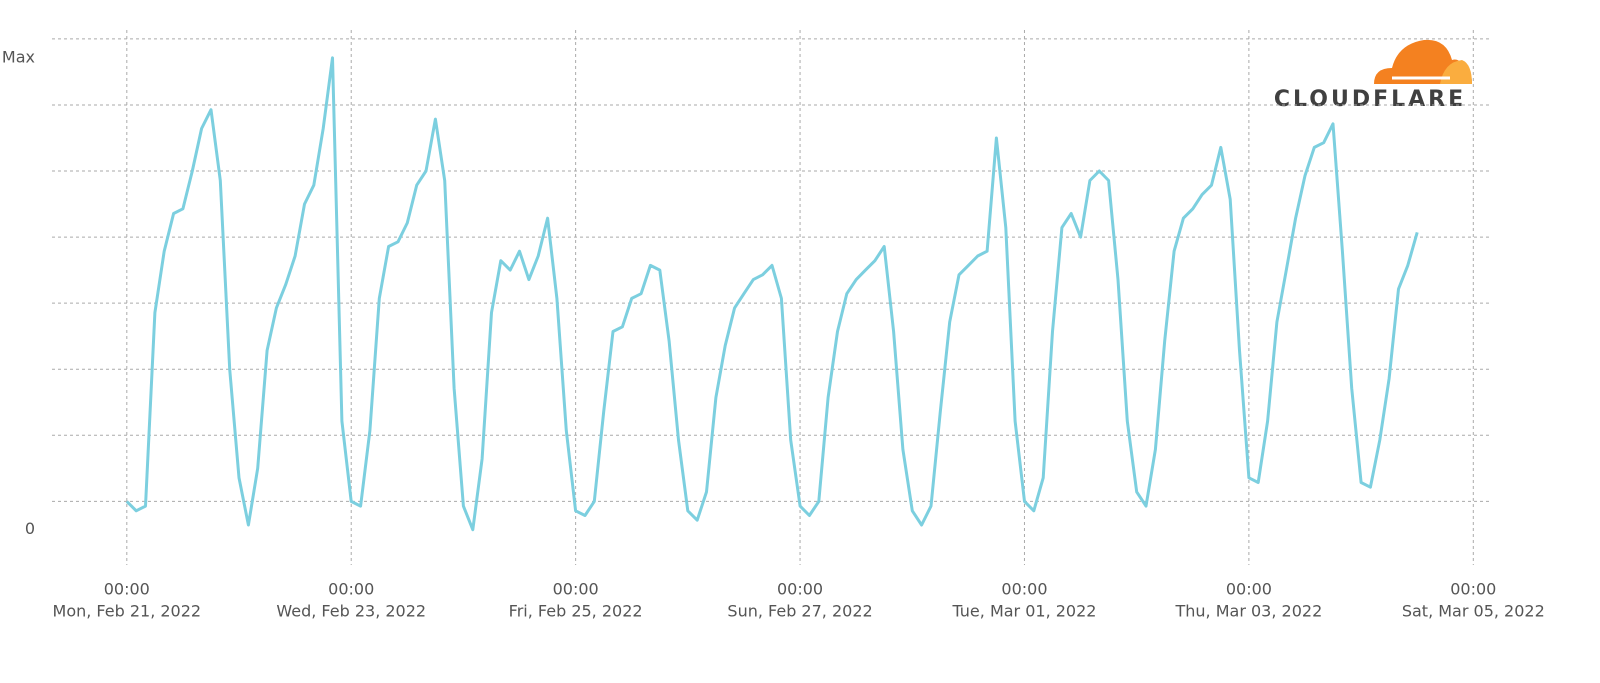 This screenshot has height=683, width=1600. What do you see at coordinates (127, 611) in the screenshot?
I see `x-tick-label: Mon, Feb 21, 2022` at bounding box center [127, 611].